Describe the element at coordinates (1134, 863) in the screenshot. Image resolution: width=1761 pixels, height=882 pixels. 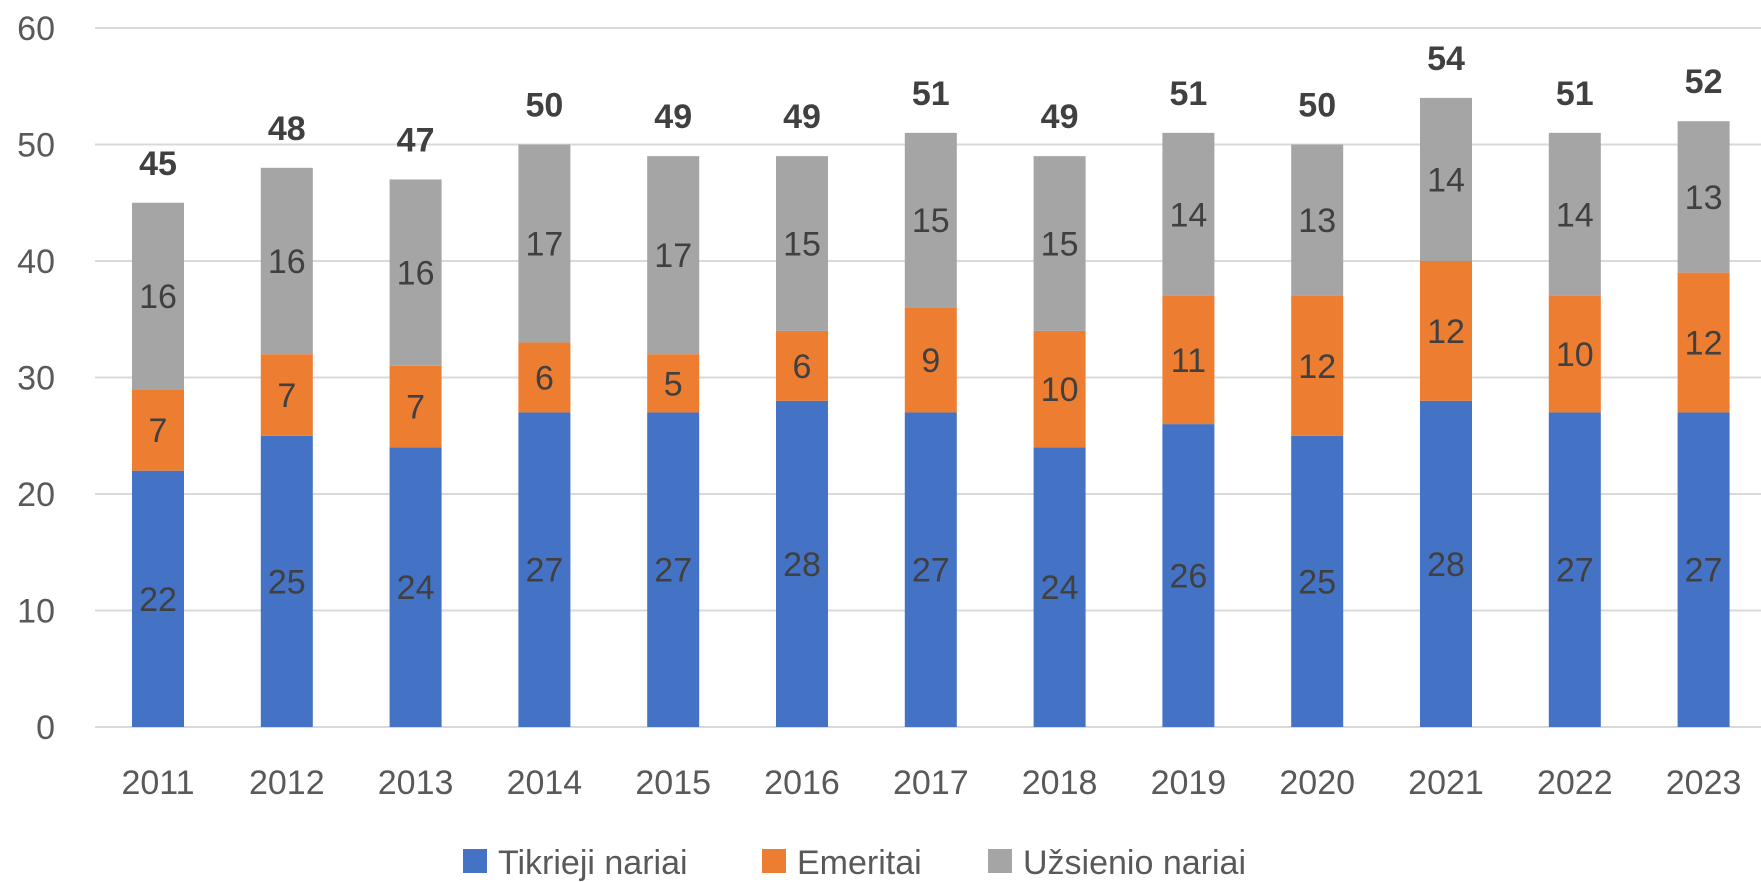
I see `legend-label: Užsienio nariai` at that location.